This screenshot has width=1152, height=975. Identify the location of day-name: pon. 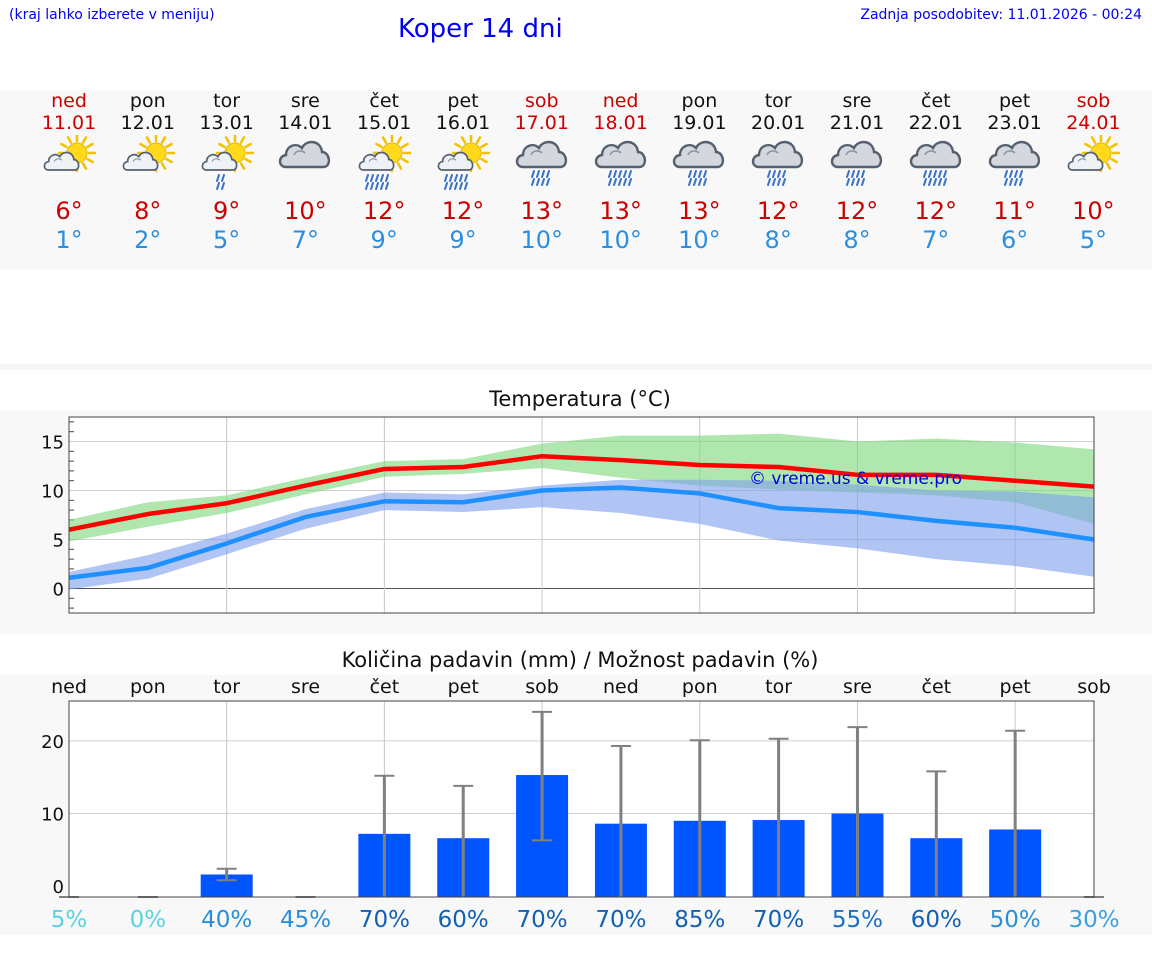
(147, 101).